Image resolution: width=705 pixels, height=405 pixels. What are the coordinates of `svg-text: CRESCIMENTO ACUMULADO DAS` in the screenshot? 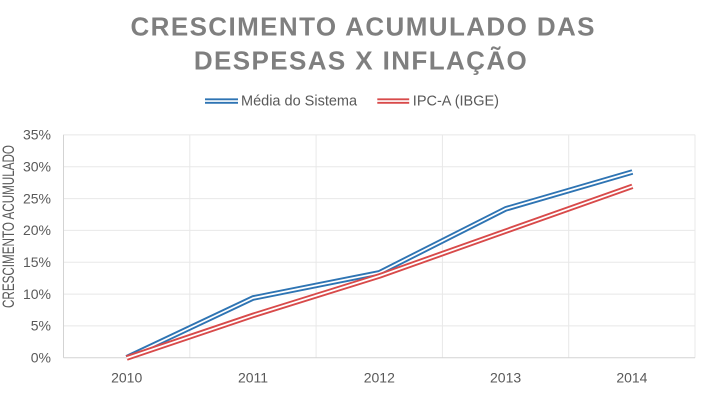 It's located at (362, 27).